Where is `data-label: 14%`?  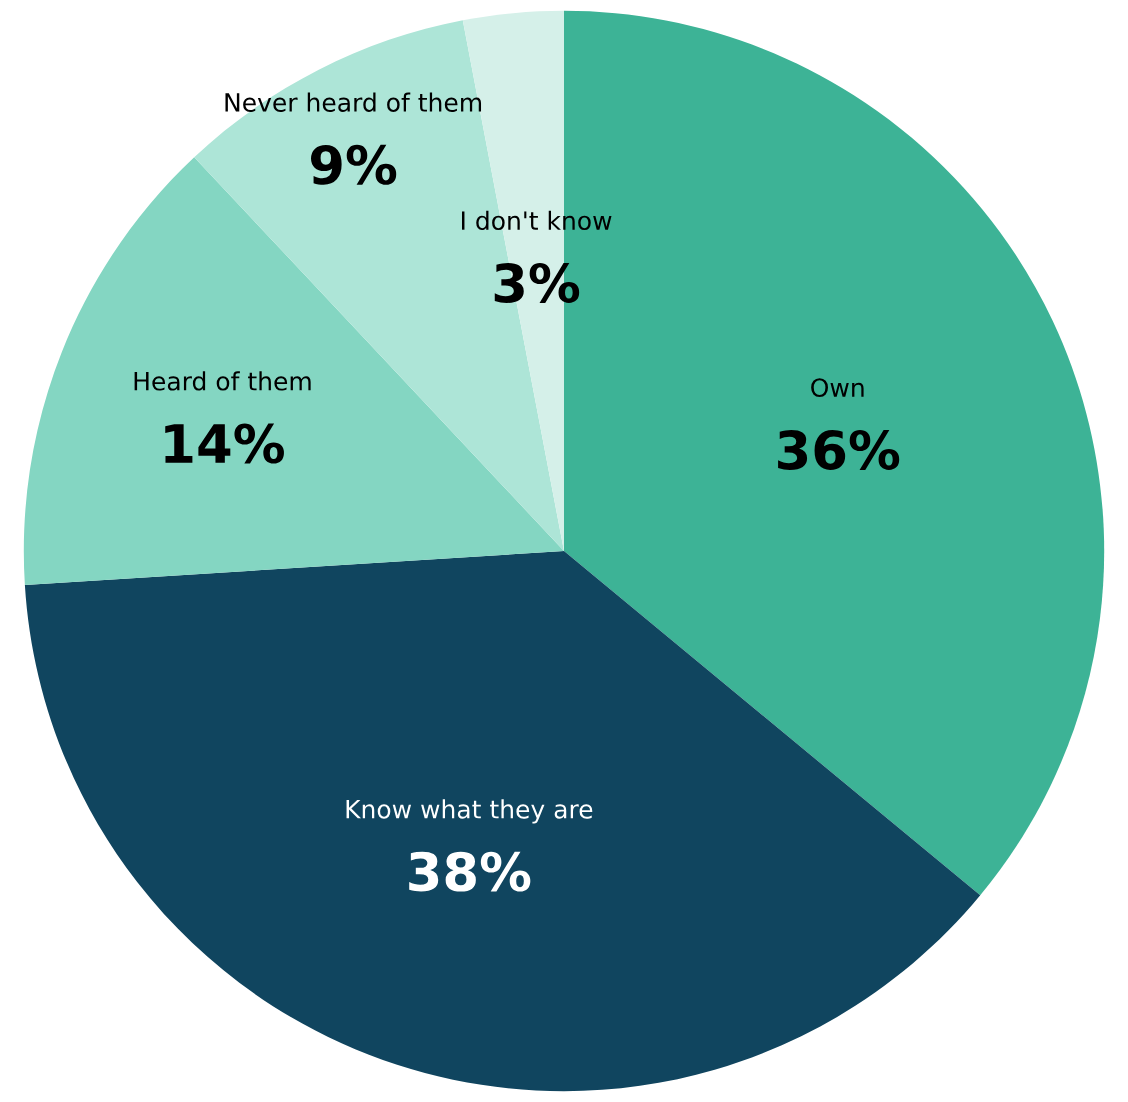
data-label: 14% is located at coordinates (224, 443).